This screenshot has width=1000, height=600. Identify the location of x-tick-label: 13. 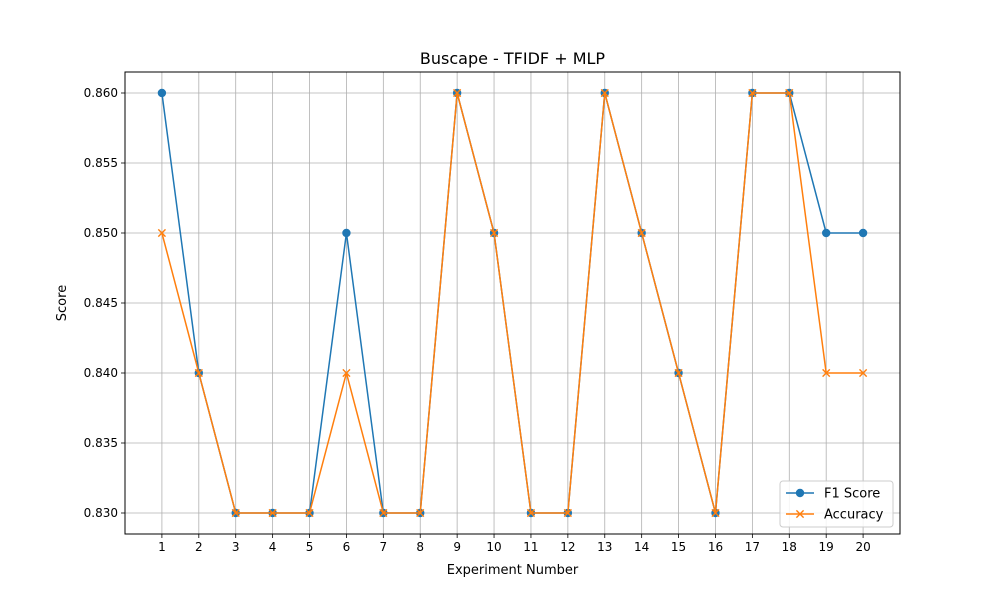
(604, 547).